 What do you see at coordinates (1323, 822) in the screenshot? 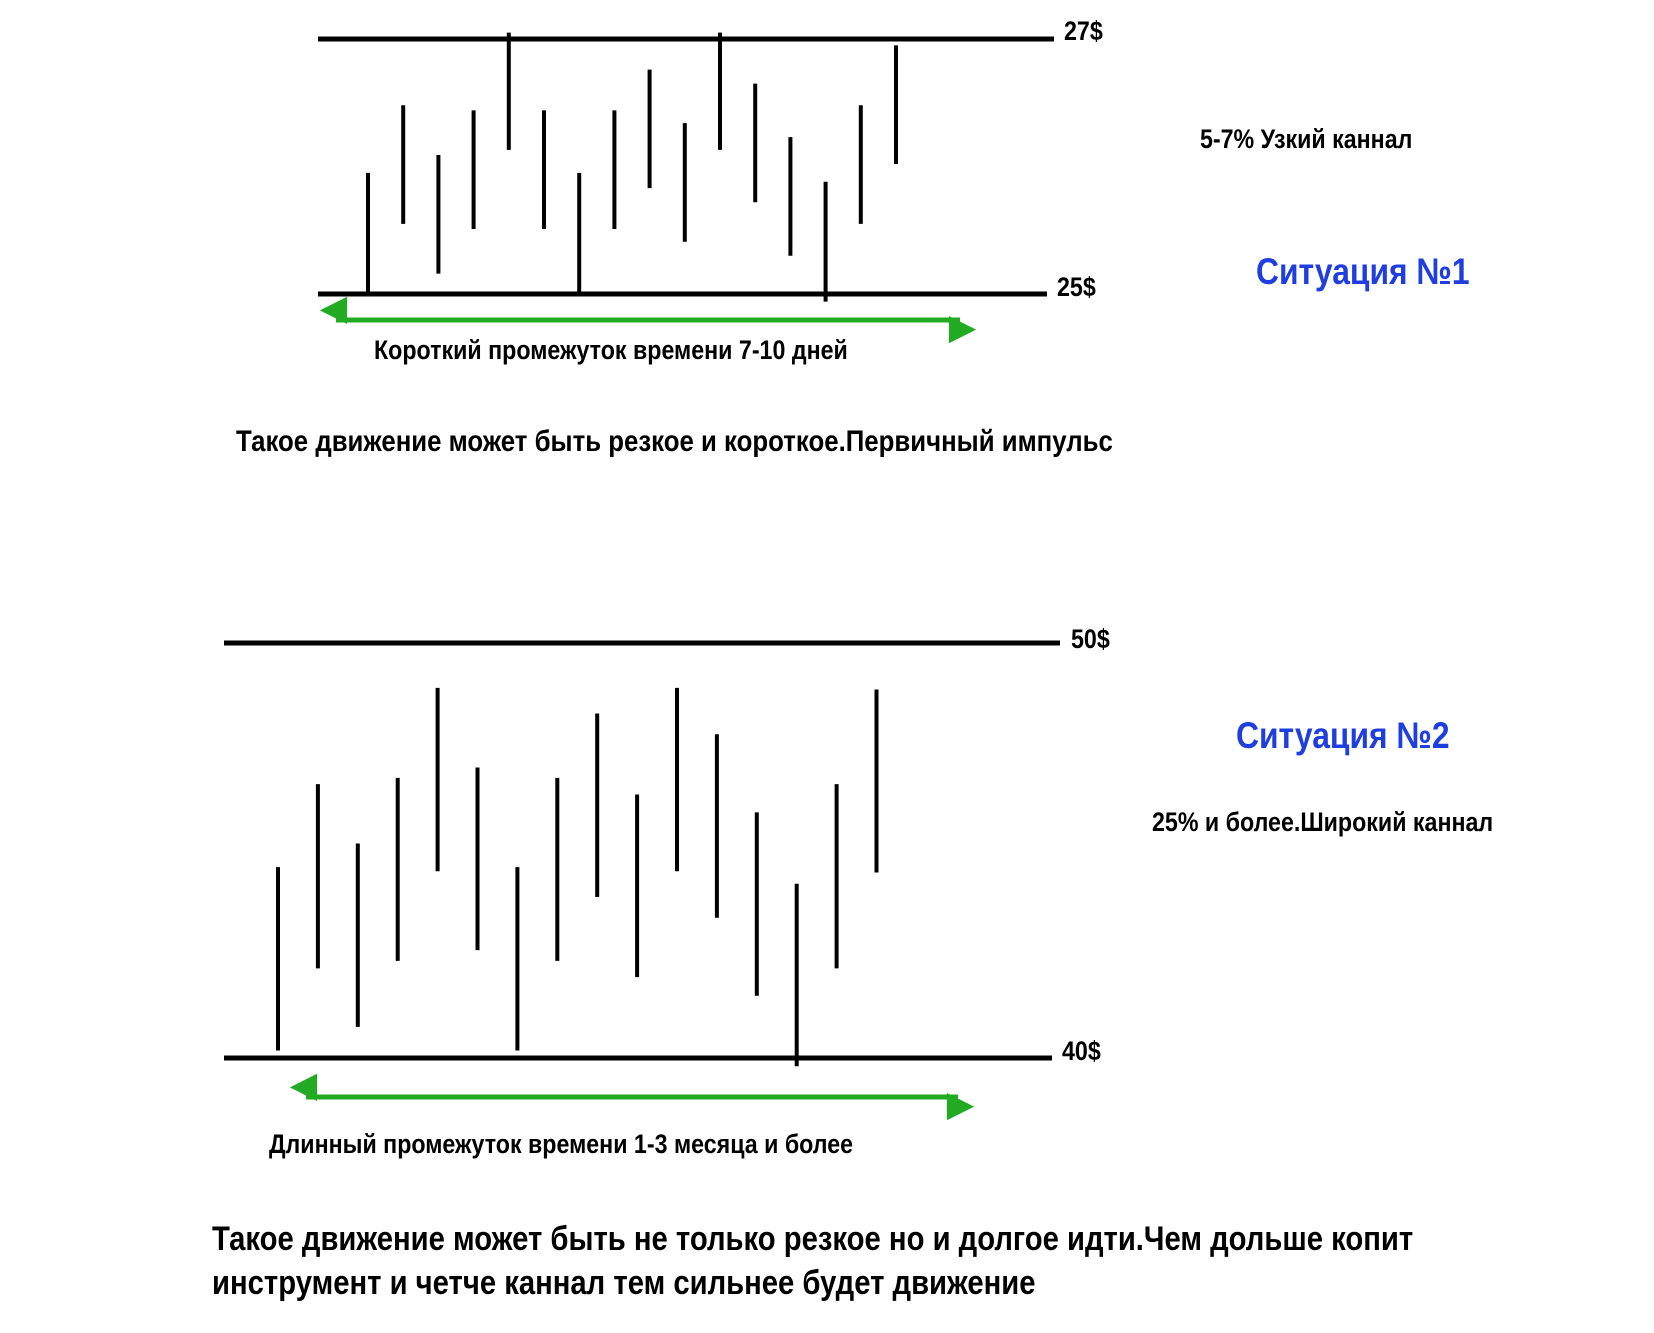
I see `channel-width-note: 25% и более.Широкий каннал` at bounding box center [1323, 822].